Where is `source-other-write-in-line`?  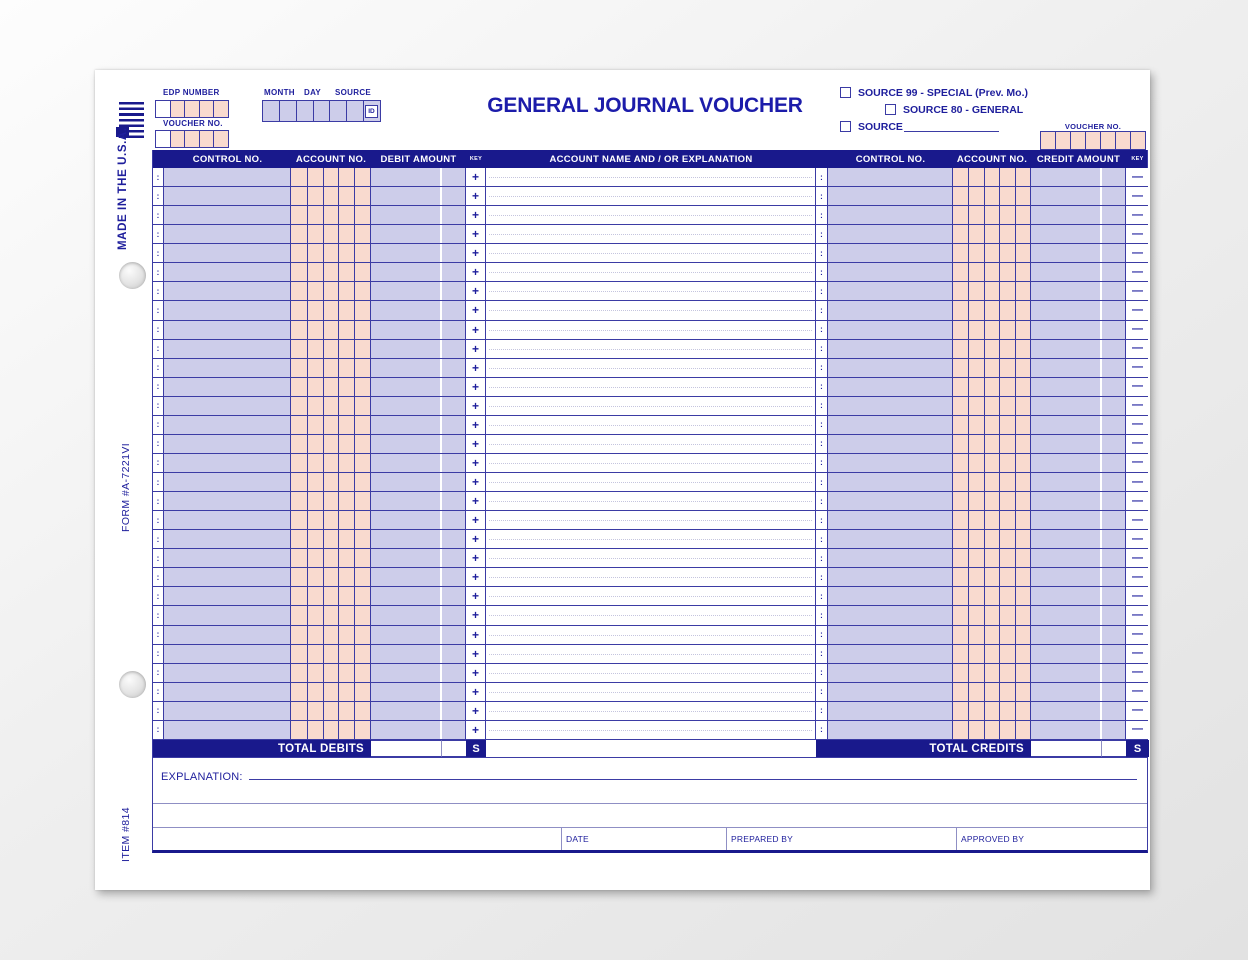
source-other-write-in-line is located at coordinates (951, 127).